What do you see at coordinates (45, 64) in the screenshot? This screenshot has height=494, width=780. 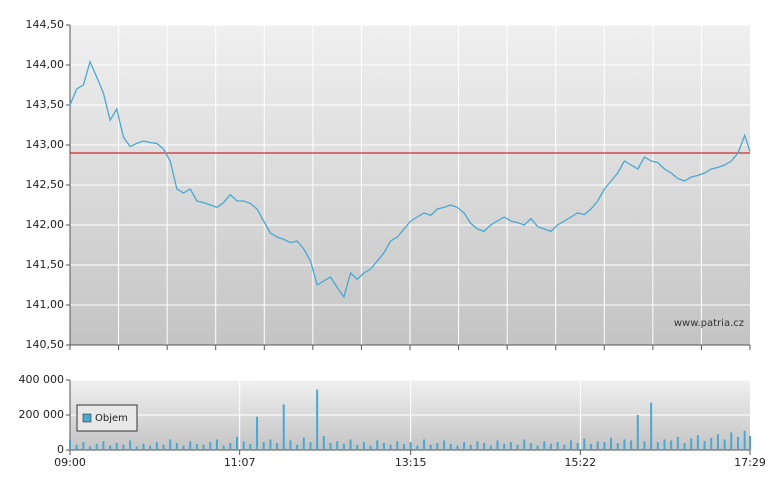 I see `y-tick-label: 144,00` at bounding box center [45, 64].